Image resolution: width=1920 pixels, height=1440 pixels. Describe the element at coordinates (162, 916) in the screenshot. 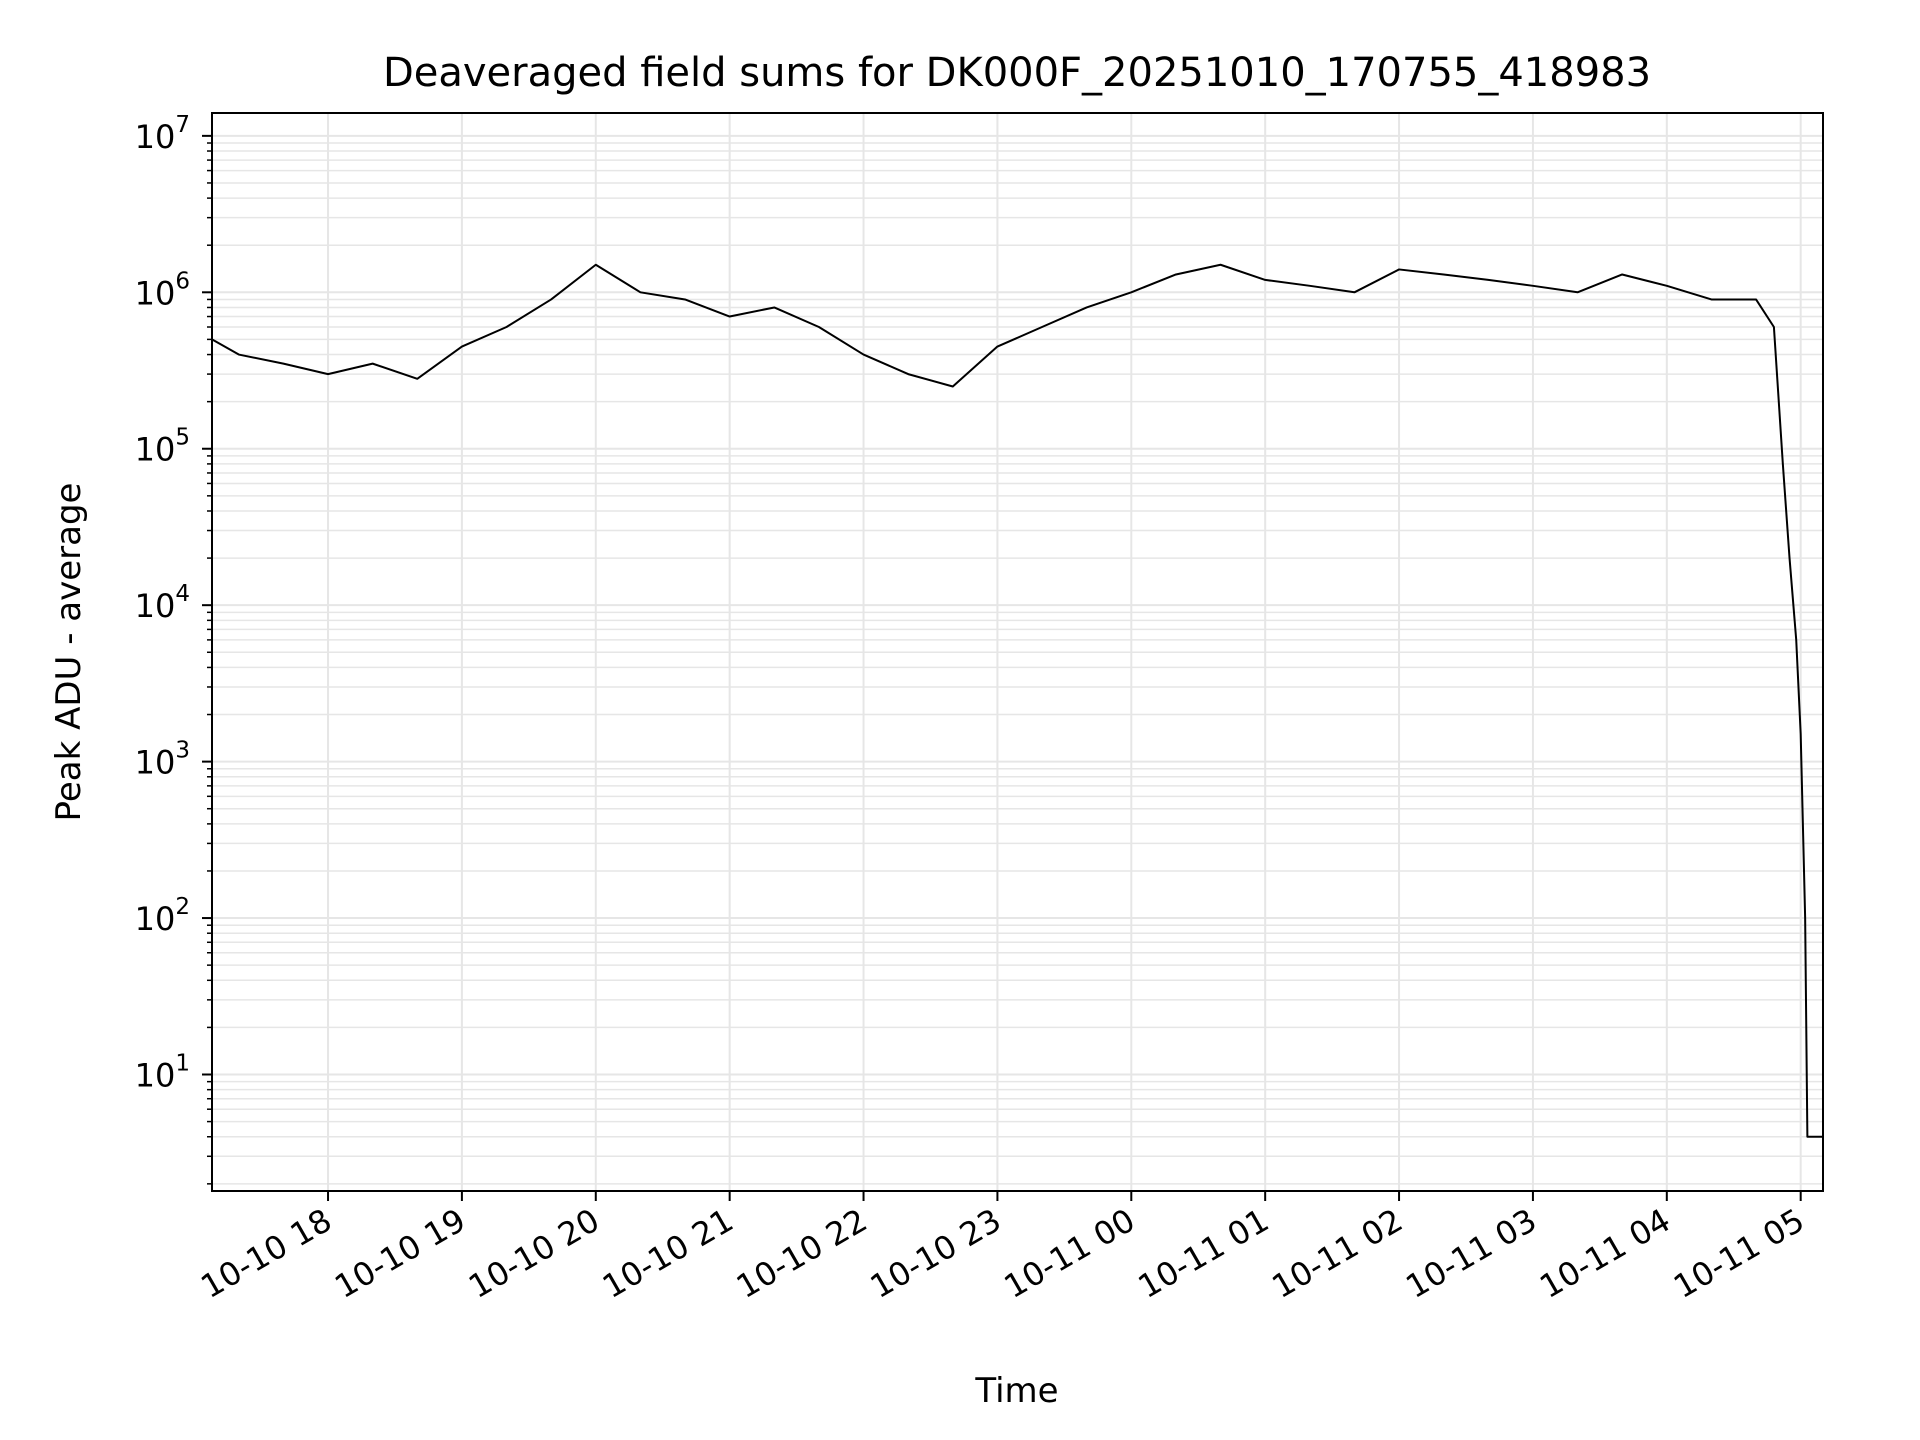

I see `y-tick-label: 10²` at that location.